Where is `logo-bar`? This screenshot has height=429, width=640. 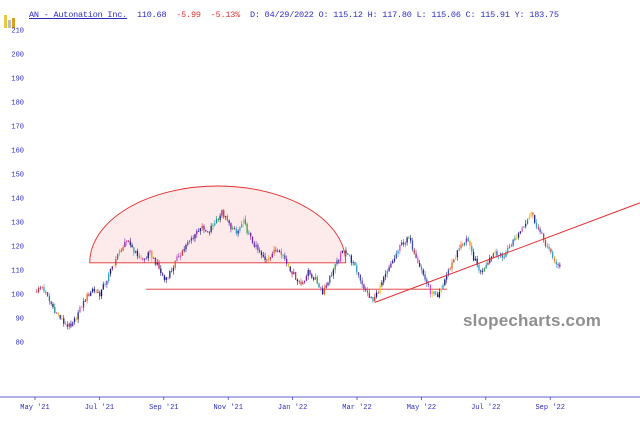 logo-bar is located at coordinates (9, 24).